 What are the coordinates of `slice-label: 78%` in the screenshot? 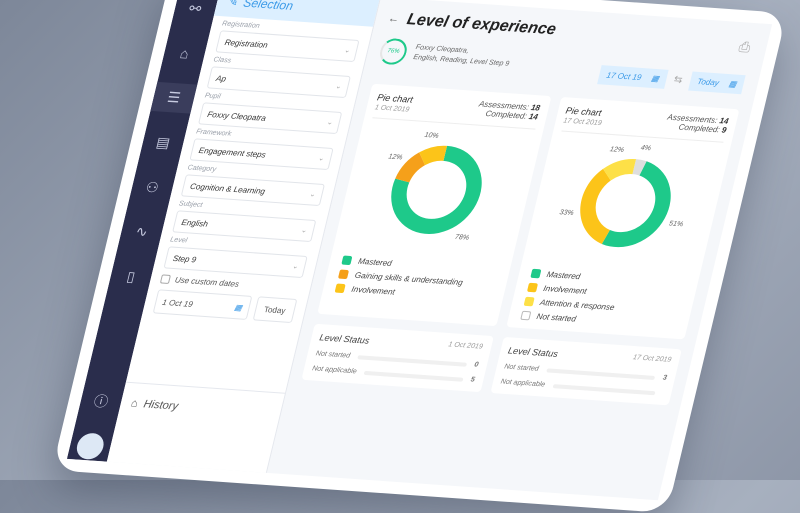 It's located at (462, 237).